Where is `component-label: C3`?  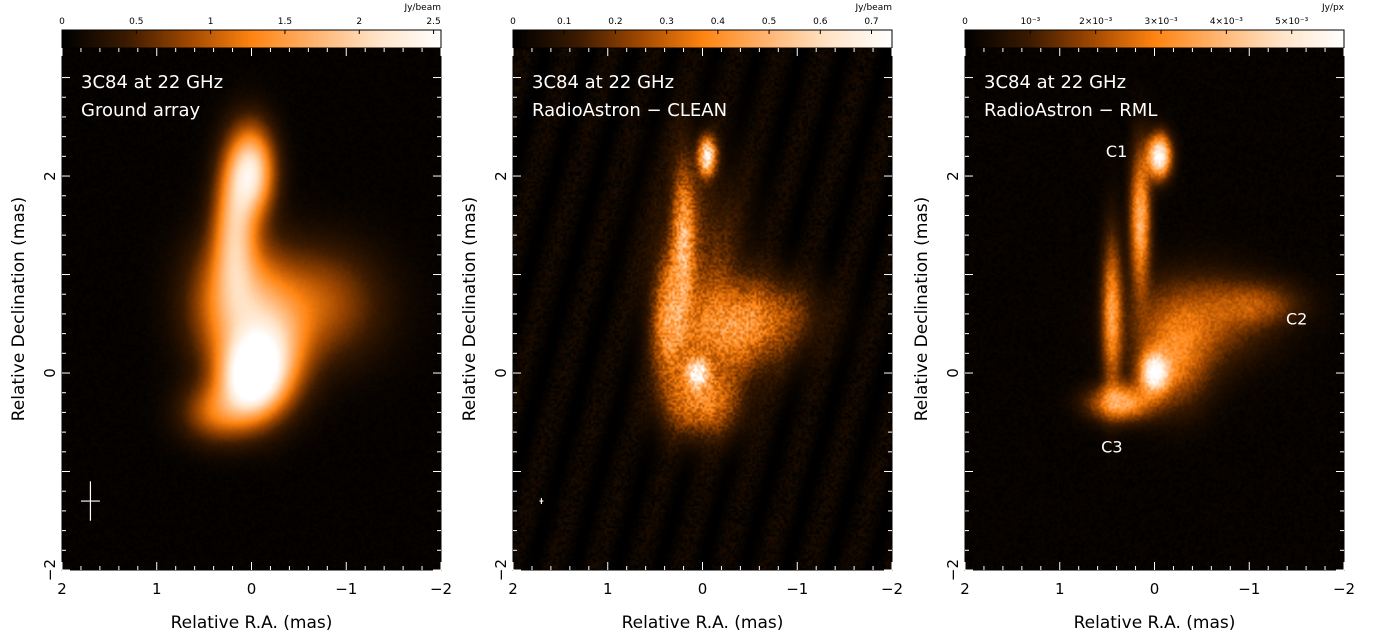 component-label: C3 is located at coordinates (1111, 446).